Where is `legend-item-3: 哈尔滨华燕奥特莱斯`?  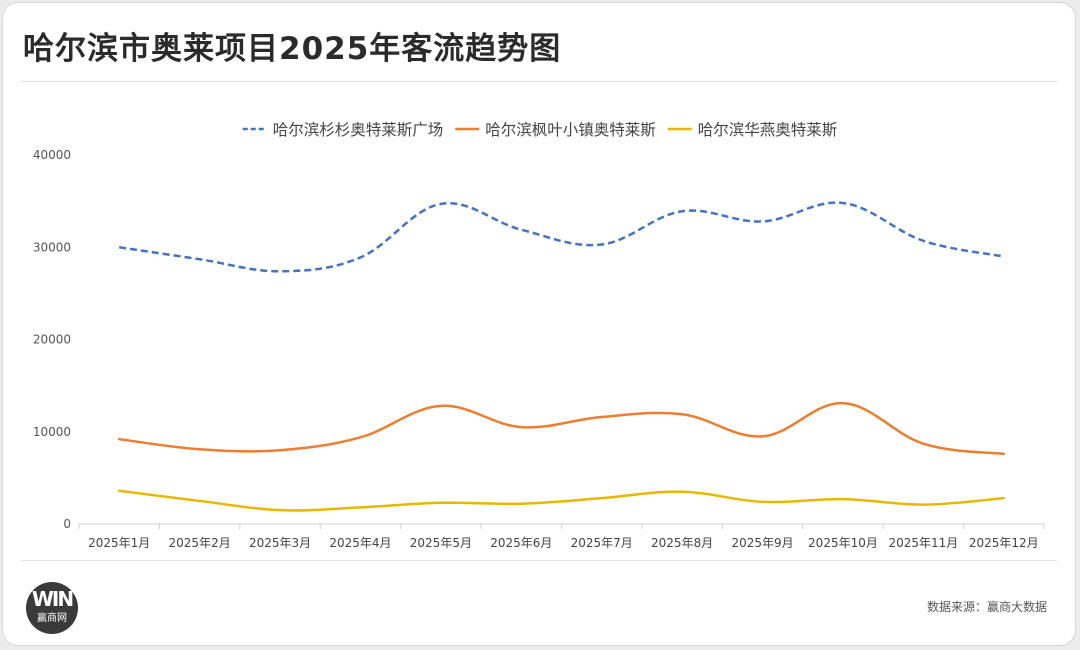 legend-item-3: 哈尔滨华燕奥特莱斯 is located at coordinates (752, 130).